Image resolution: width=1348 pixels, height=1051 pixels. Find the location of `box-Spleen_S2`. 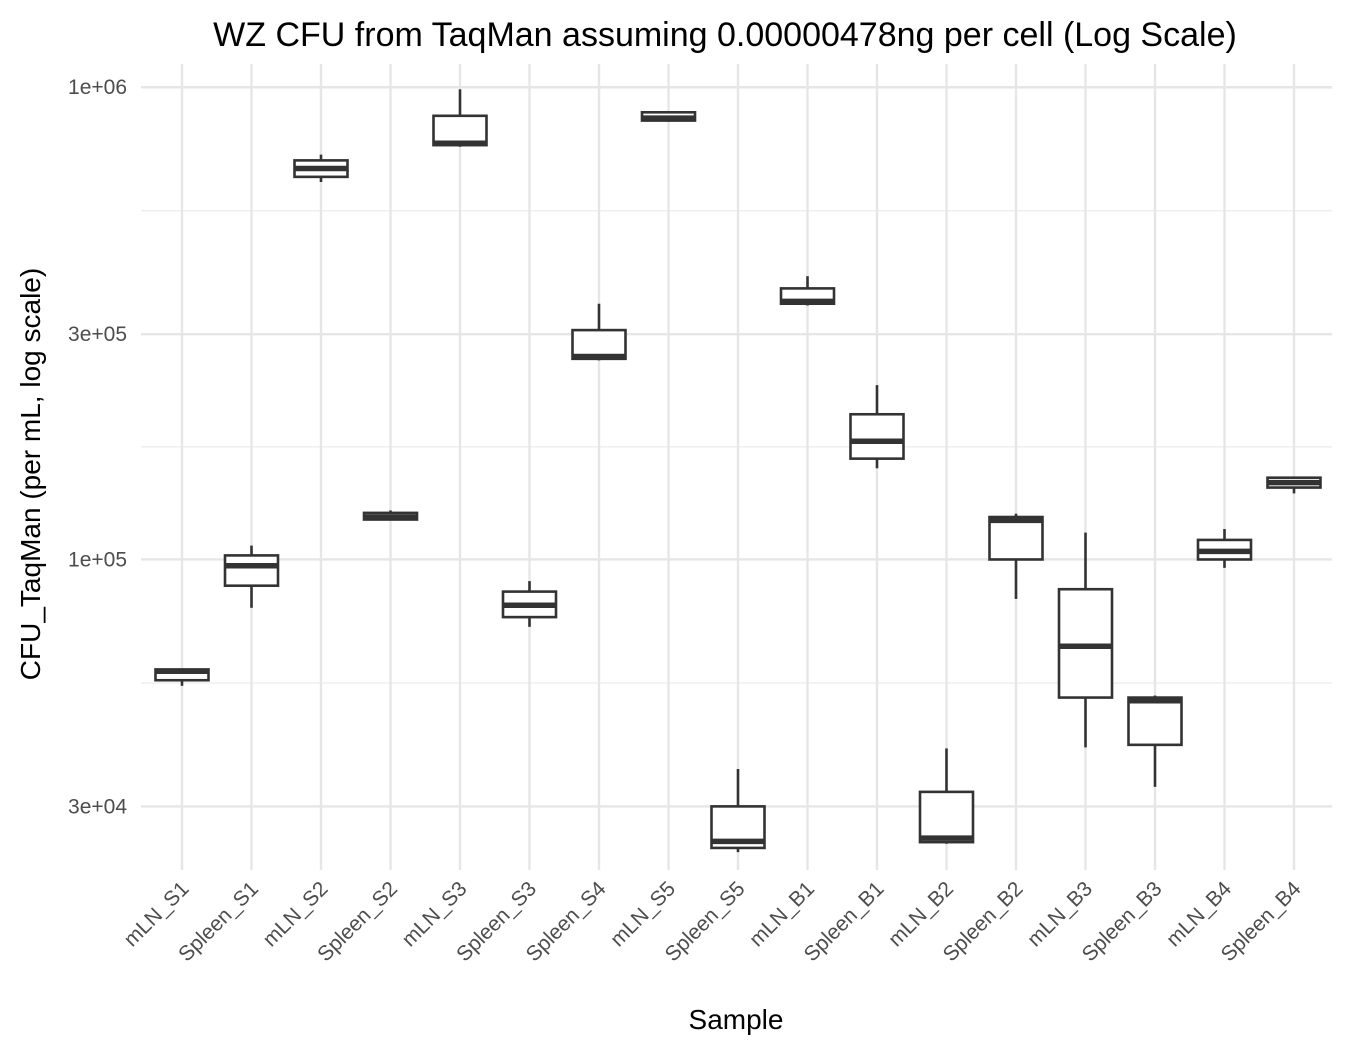

box-Spleen_S2 is located at coordinates (390, 515).